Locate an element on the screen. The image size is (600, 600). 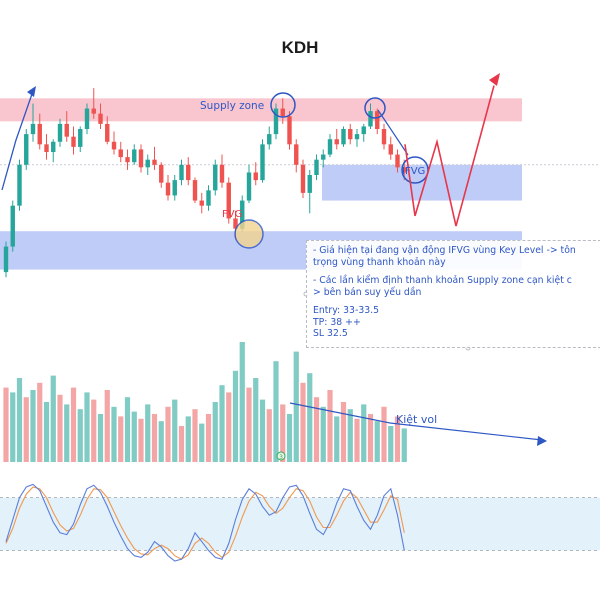
stoch-k-line is located at coordinates (205, 522).